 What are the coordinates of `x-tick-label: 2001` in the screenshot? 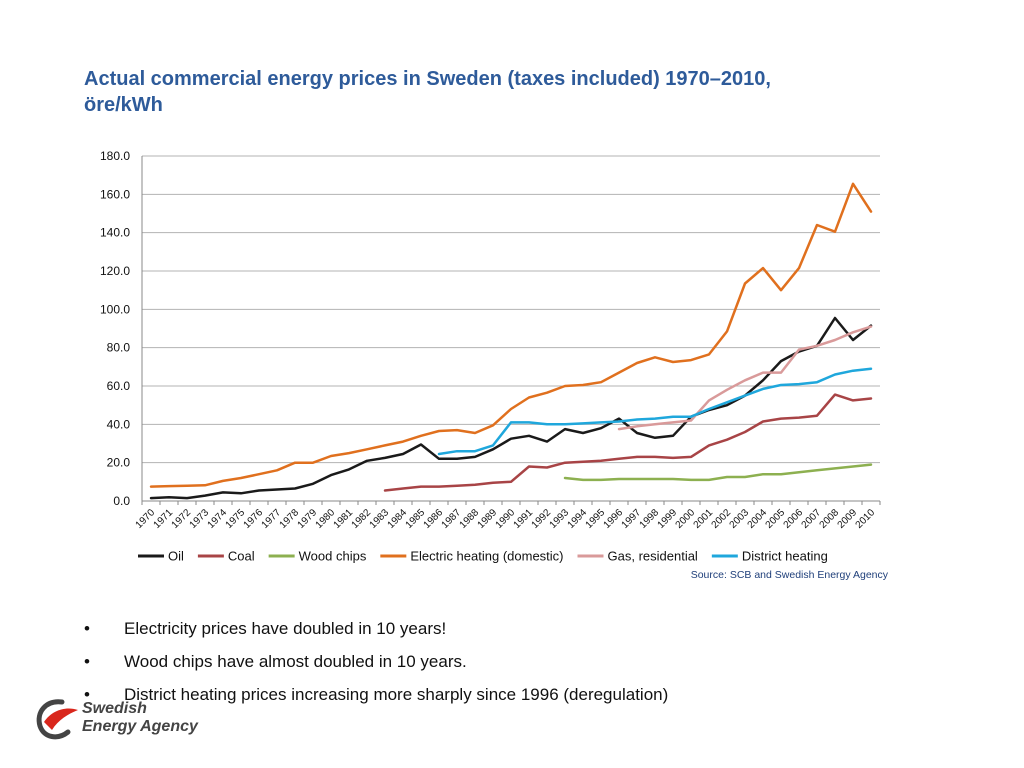 It's located at (704, 519).